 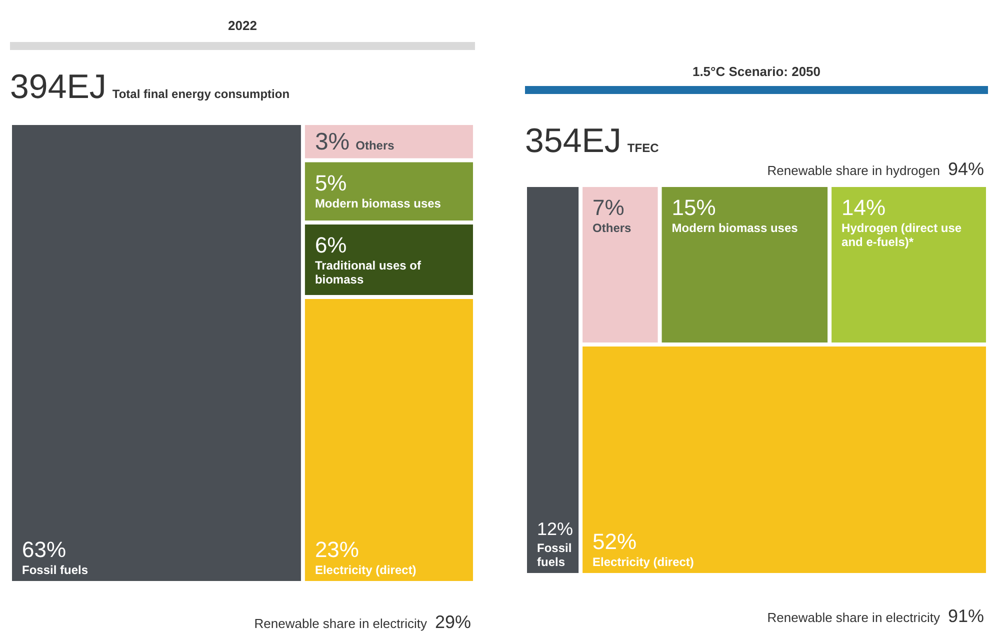 What do you see at coordinates (336, 549) in the screenshot?
I see `data-label: 23%` at bounding box center [336, 549].